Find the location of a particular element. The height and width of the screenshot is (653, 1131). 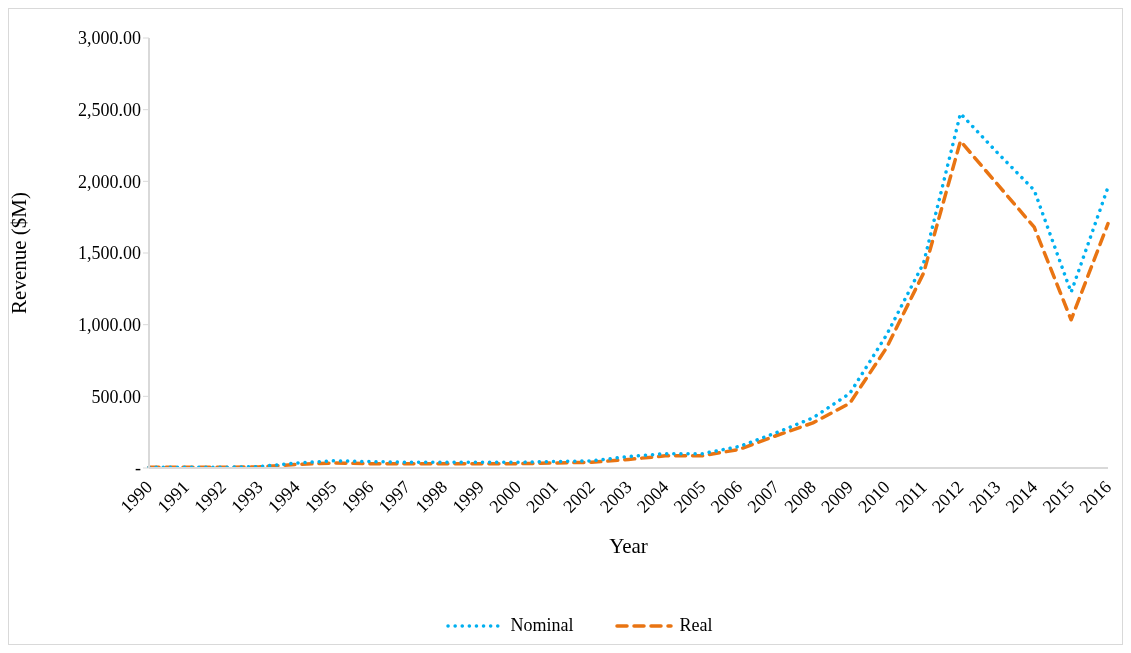

x-axis-title: Year is located at coordinates (628, 546).